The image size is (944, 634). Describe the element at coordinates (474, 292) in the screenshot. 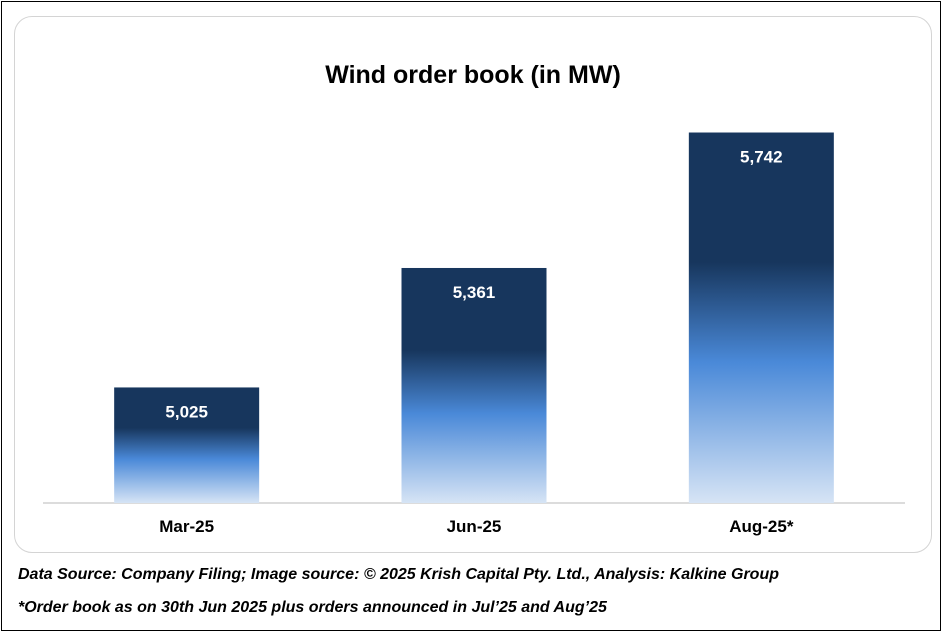

I see `data-label: 5,361` at that location.